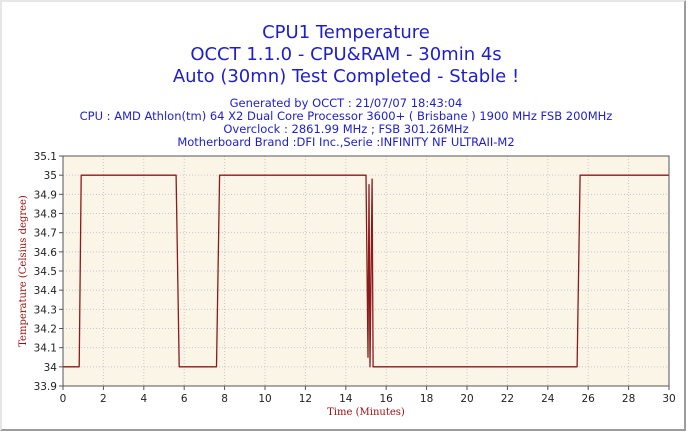 This screenshot has width=690, height=435. I want to click on chart-title: CPU1 Temperature, so click(346, 32).